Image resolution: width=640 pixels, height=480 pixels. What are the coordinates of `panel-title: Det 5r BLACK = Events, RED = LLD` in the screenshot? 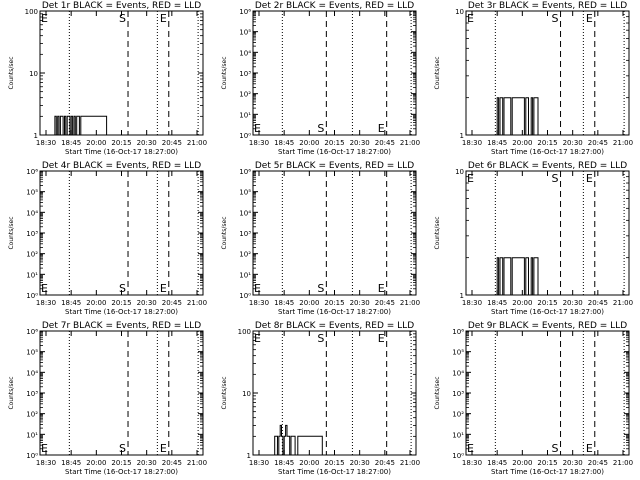 It's located at (334, 166).